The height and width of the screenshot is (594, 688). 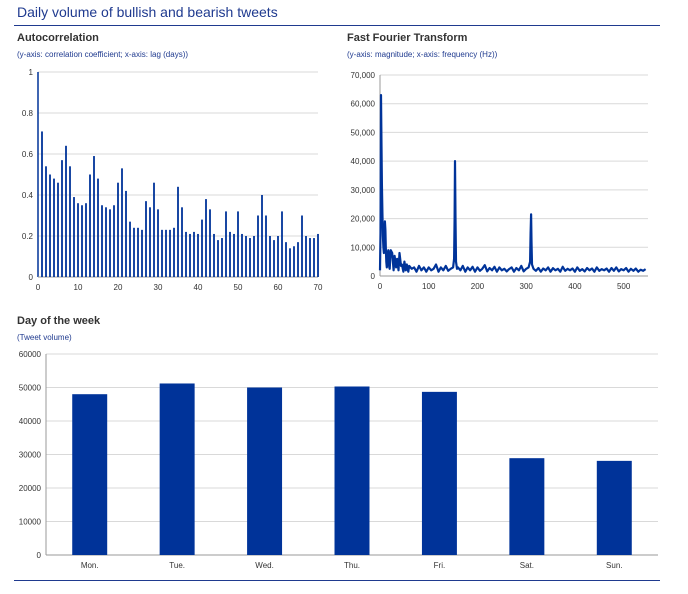 I want to click on dow-subtitle: (Tweet volume), so click(x=44, y=337).